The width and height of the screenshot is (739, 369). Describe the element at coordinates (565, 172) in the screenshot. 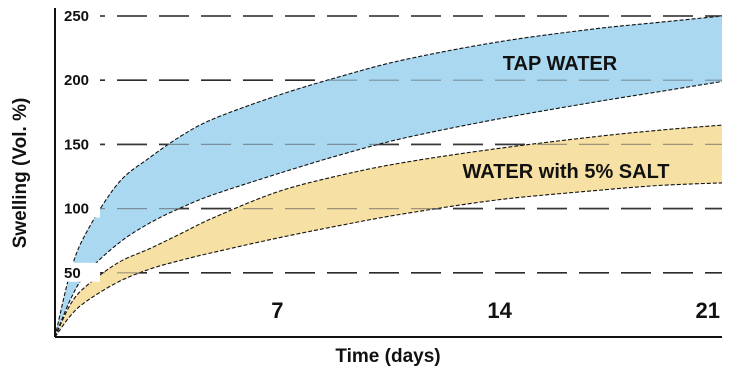

I see `legend-label-salt-water: WATER with 5% SALT` at that location.